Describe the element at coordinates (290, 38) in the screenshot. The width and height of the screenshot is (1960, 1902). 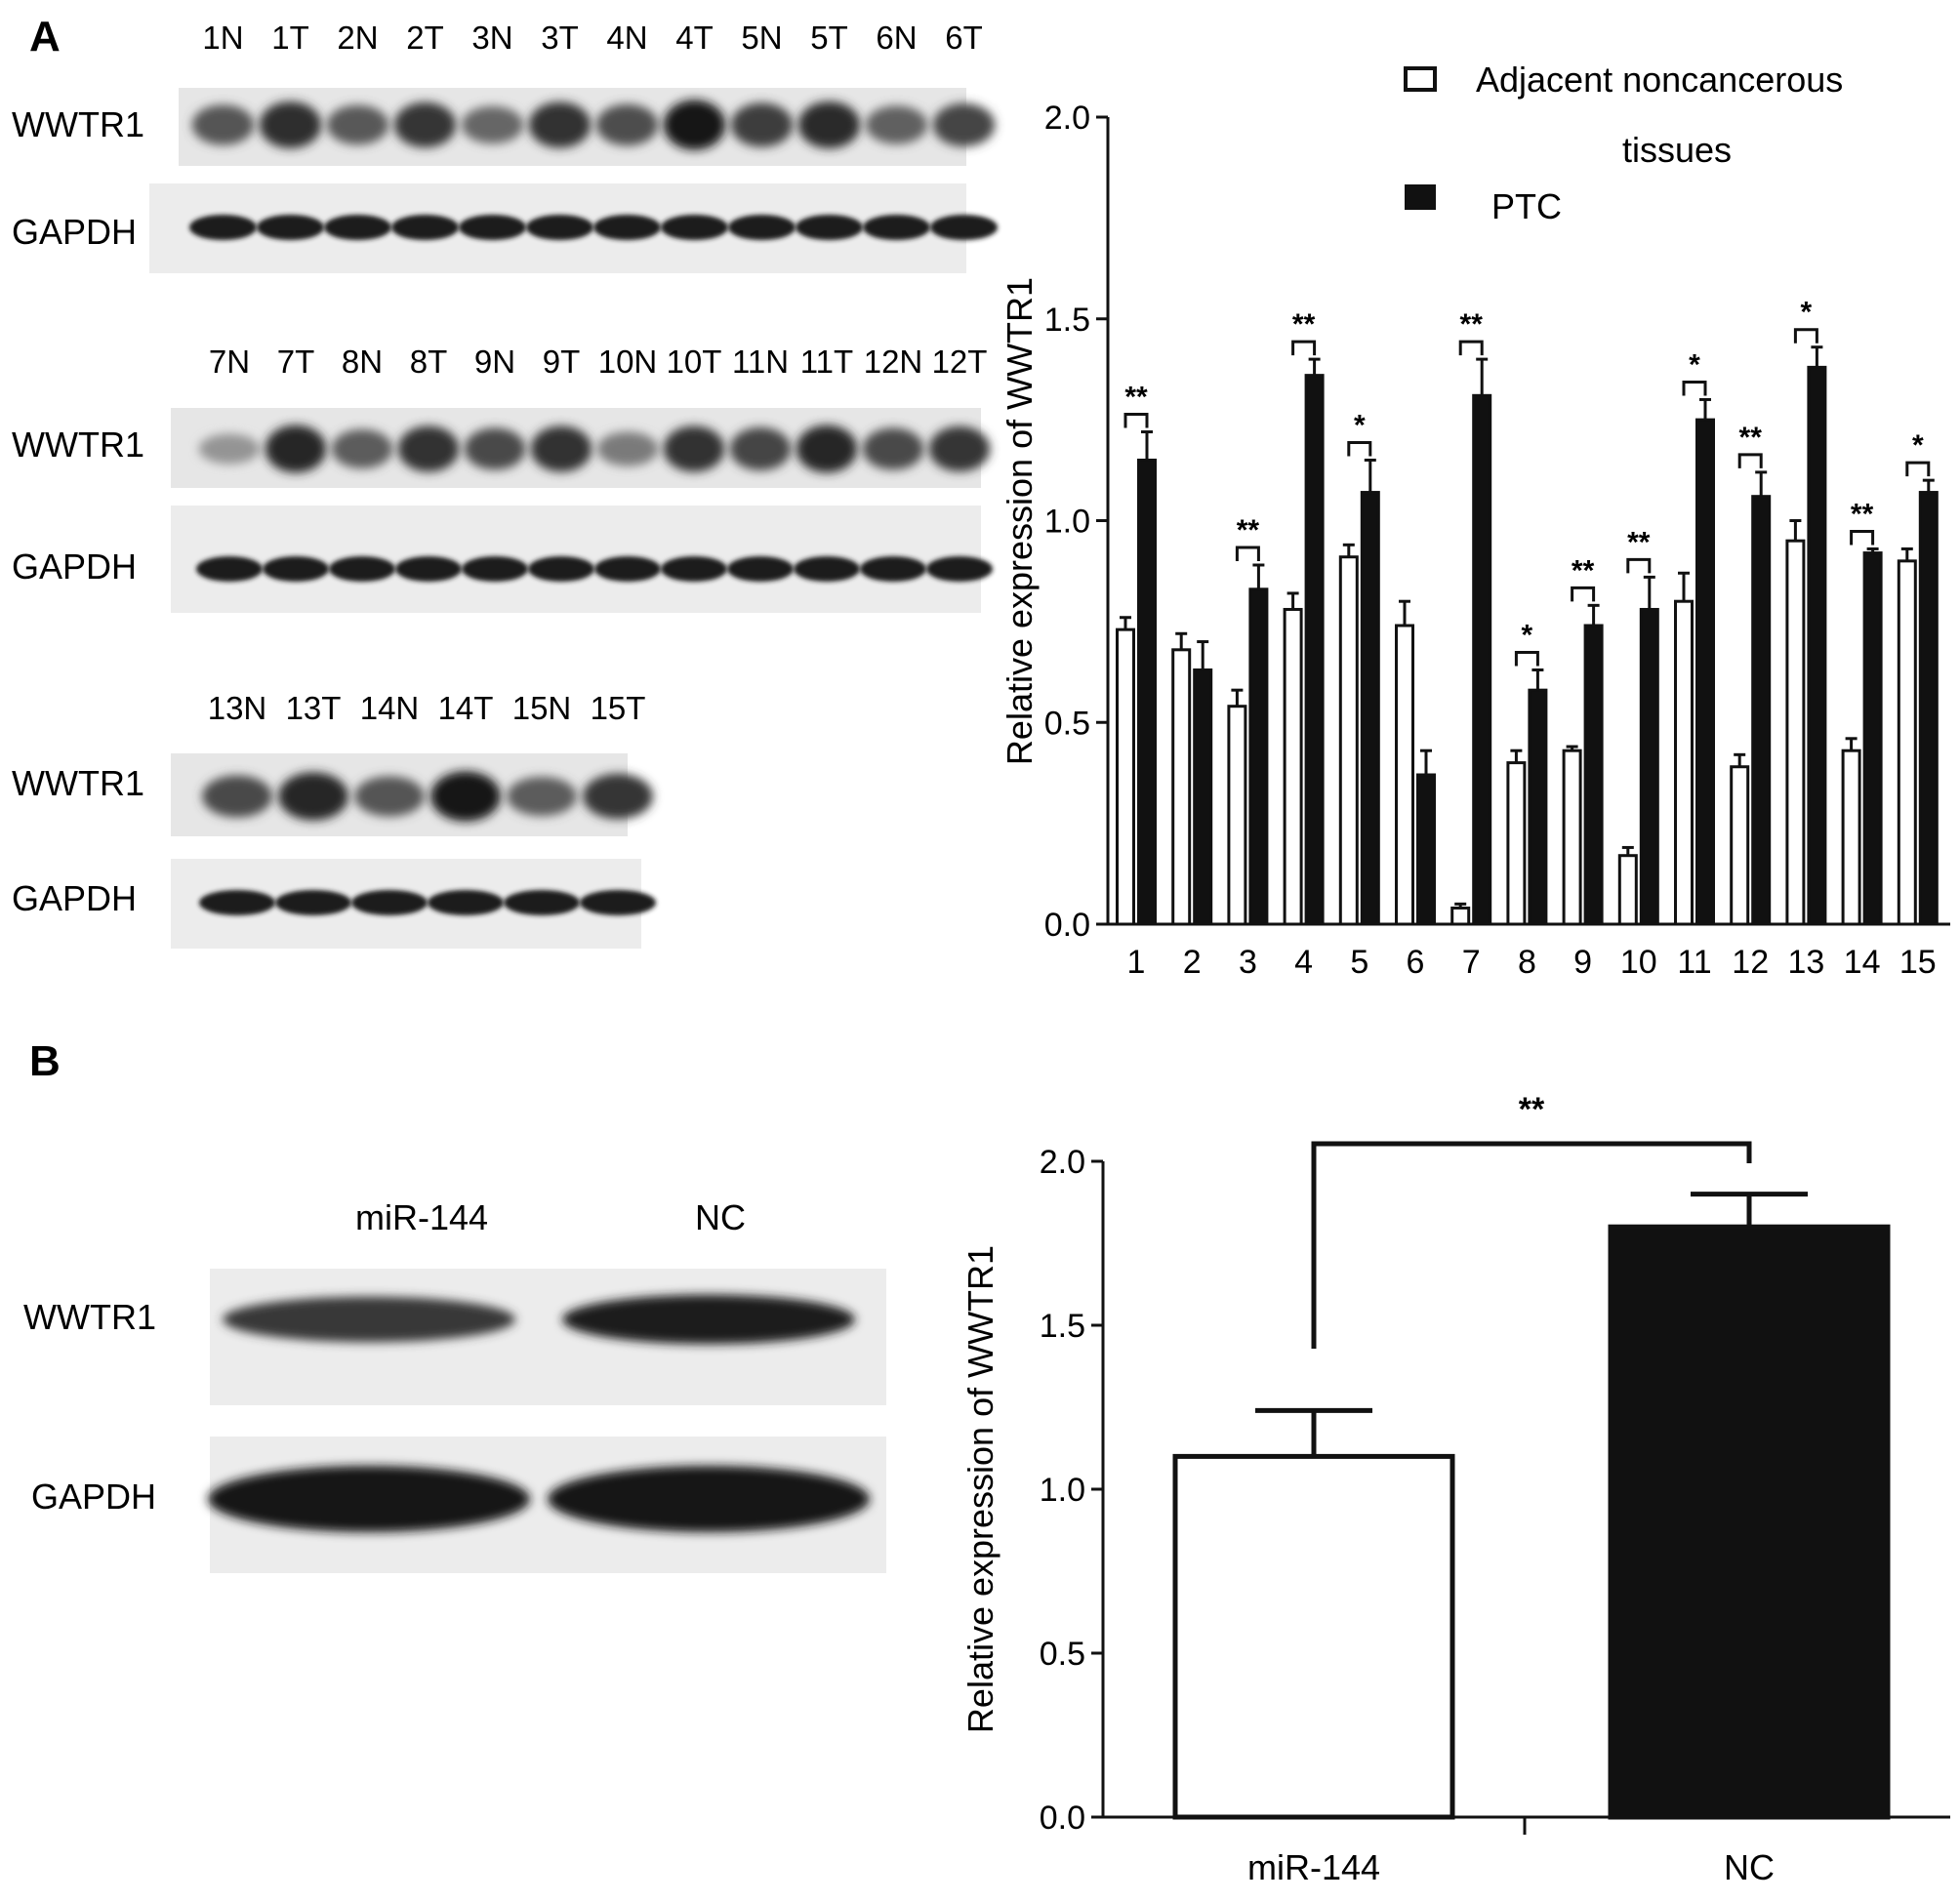
I see `blot1-lane-label: 1T` at that location.